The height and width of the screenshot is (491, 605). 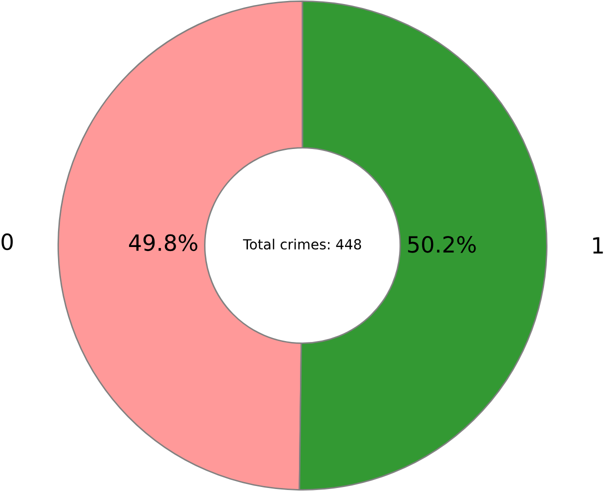 I want to click on text: Total crimes: 448, so click(x=302, y=244).